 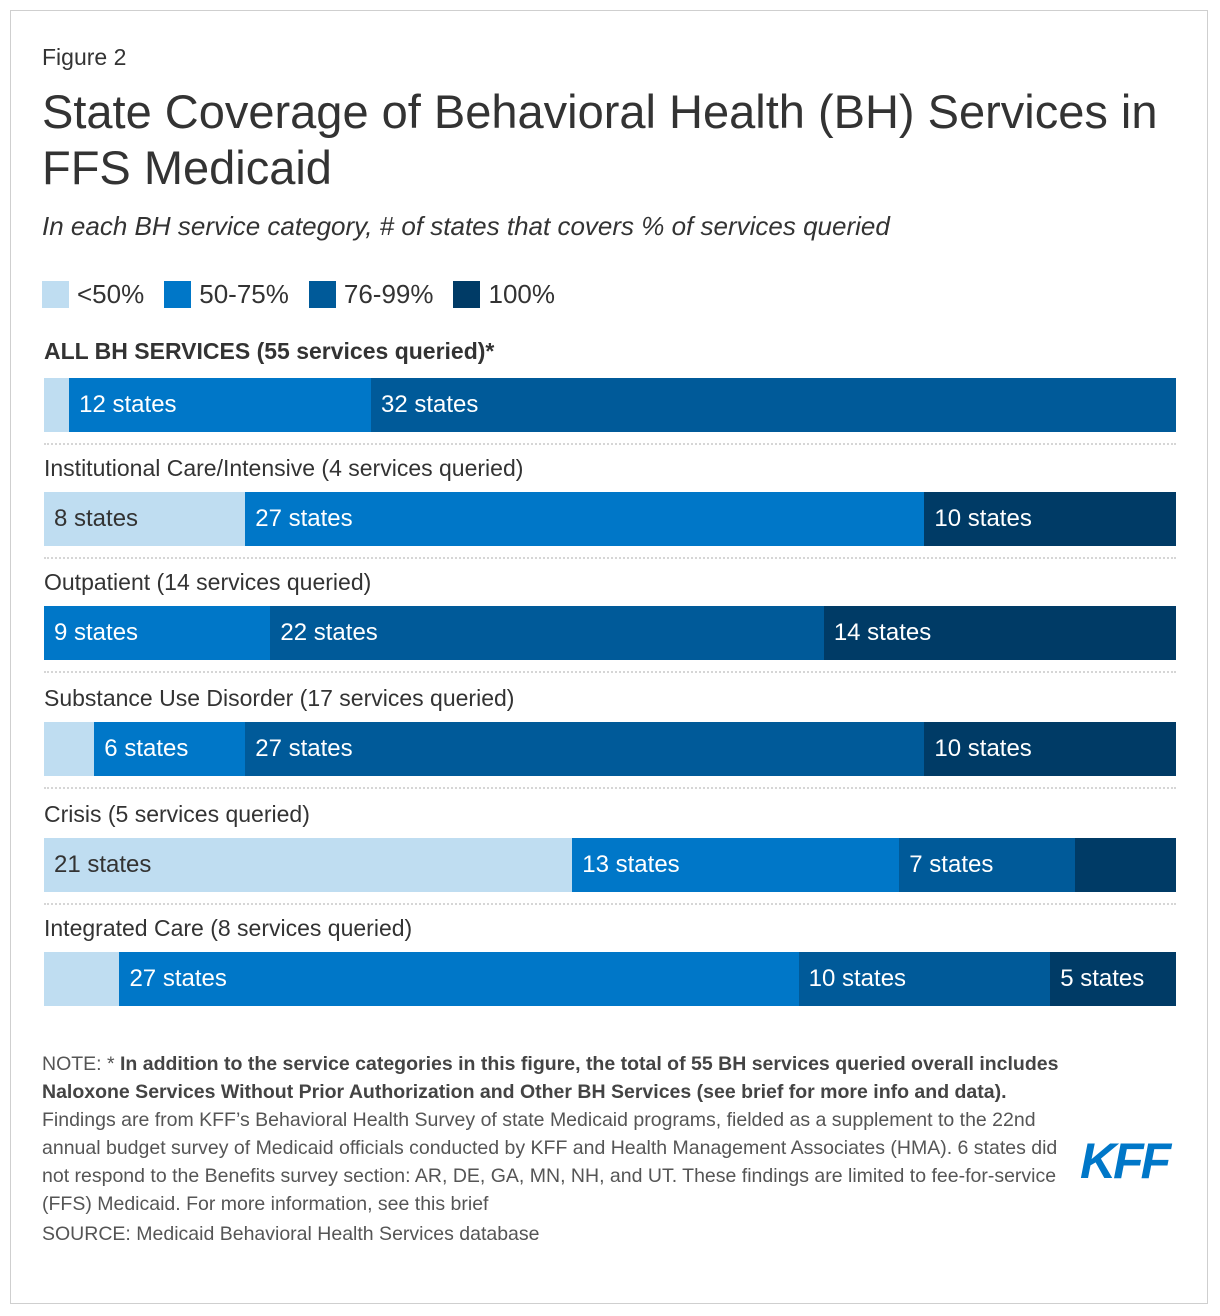 I want to click on bar-segment: 8 states, so click(x=145, y=519).